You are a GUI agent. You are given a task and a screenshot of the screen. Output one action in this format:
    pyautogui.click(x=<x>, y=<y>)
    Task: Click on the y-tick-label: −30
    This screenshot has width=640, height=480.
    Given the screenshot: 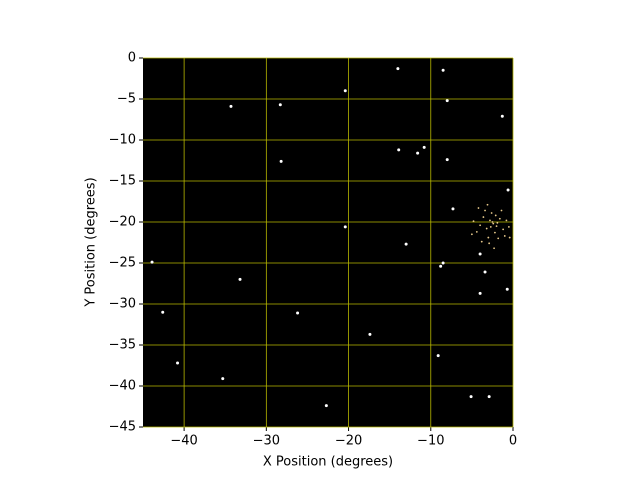 What is the action you would take?
    pyautogui.click(x=122, y=304)
    